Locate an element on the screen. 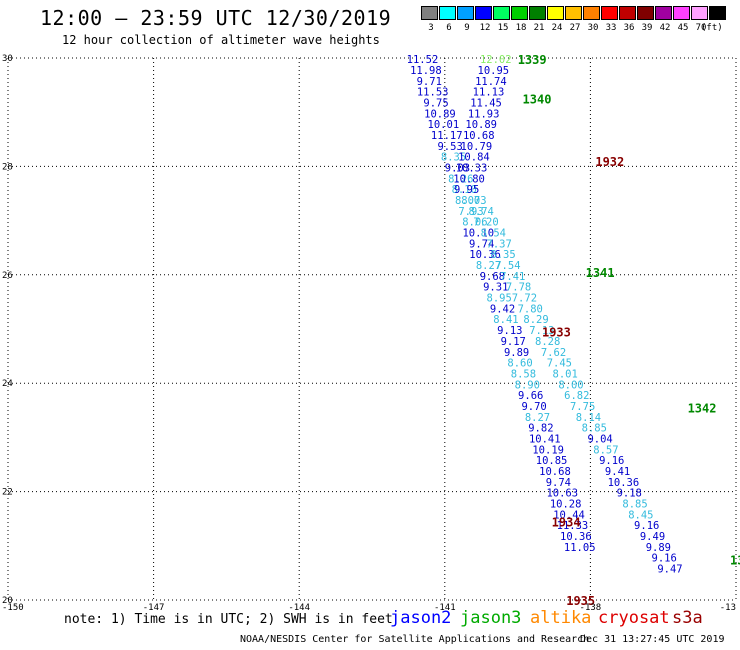  wave-height-value: 8.29 is located at coordinates (535, 320).